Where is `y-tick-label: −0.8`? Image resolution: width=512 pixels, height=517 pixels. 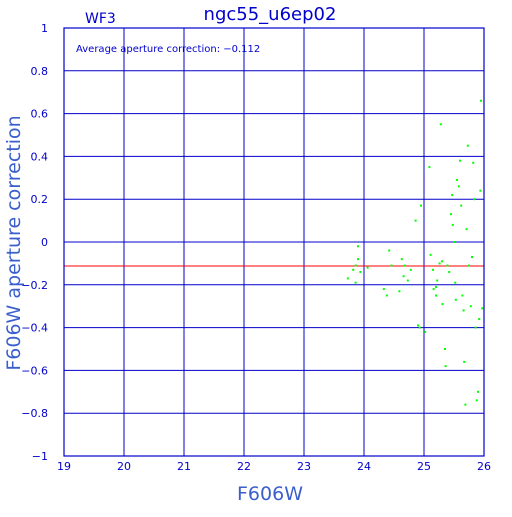 y-tick-label: −0.8 is located at coordinates (34, 413).